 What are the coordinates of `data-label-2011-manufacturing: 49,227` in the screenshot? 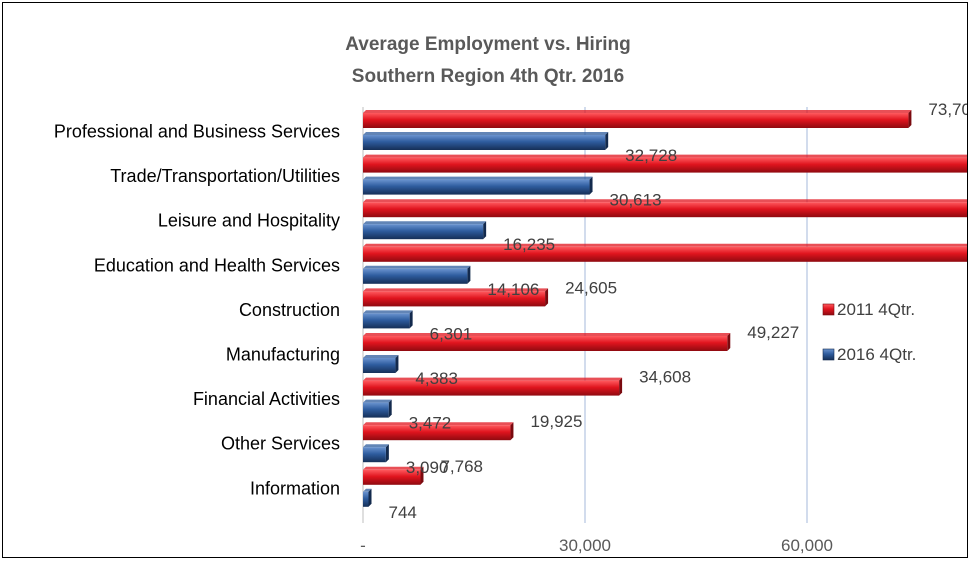 It's located at (773, 332).